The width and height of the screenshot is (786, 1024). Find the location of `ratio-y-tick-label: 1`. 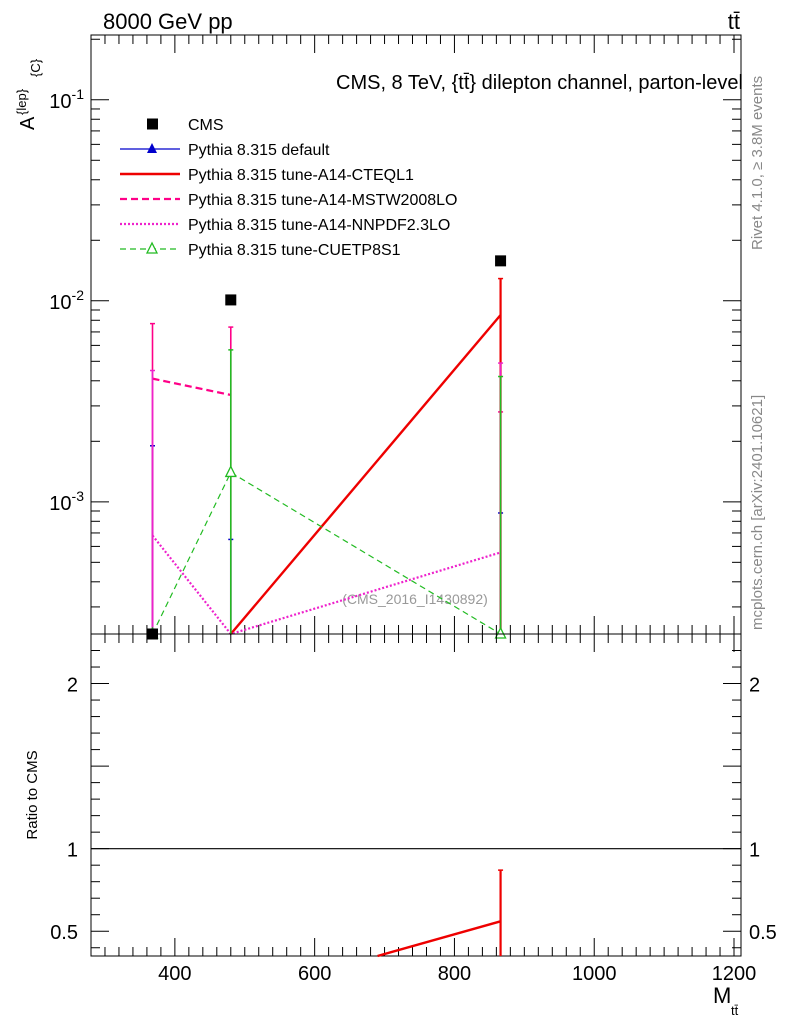

ratio-y-tick-label: 1 is located at coordinates (72, 851).